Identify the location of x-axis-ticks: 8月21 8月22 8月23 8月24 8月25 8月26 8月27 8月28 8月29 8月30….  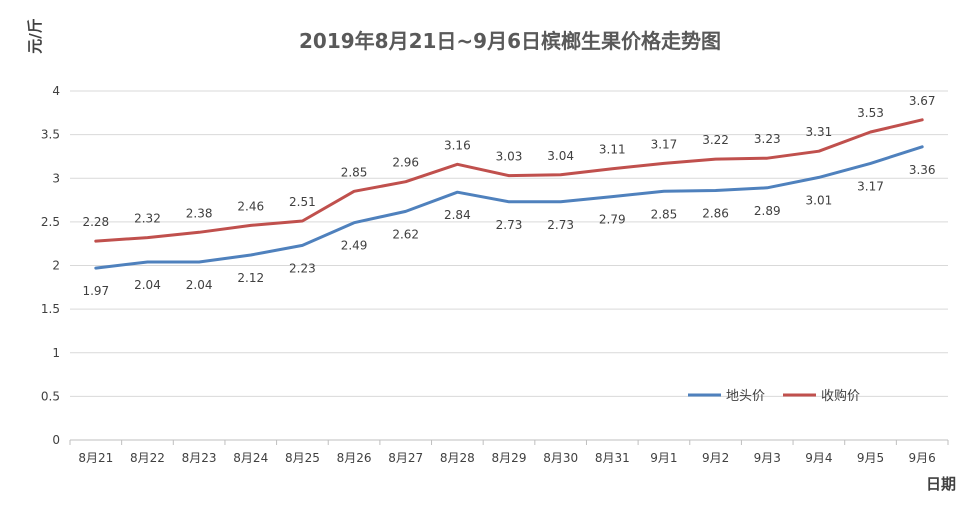
(509, 452).